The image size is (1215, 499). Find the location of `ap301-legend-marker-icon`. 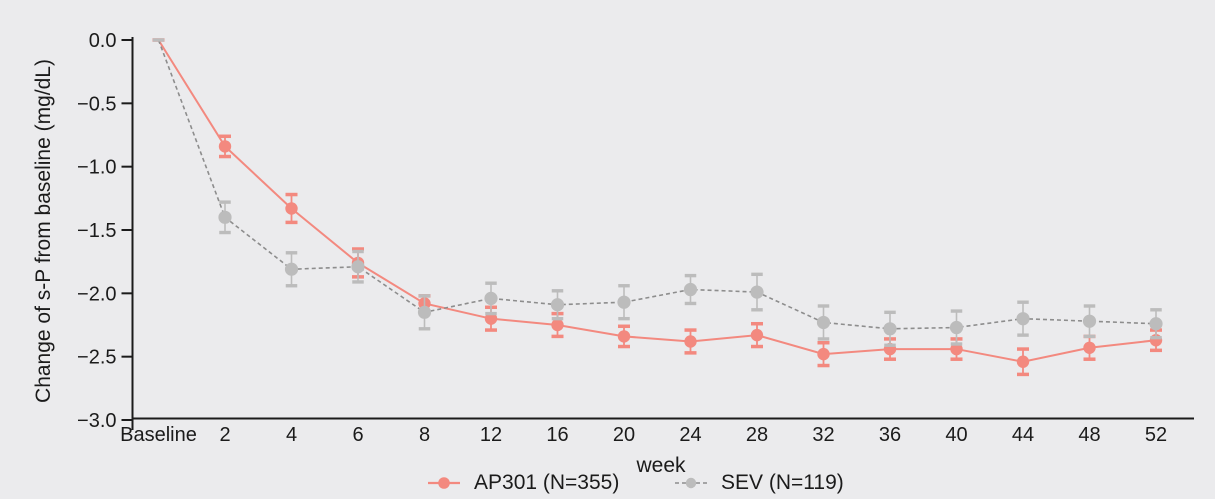

ap301-legend-marker-icon is located at coordinates (444, 483).